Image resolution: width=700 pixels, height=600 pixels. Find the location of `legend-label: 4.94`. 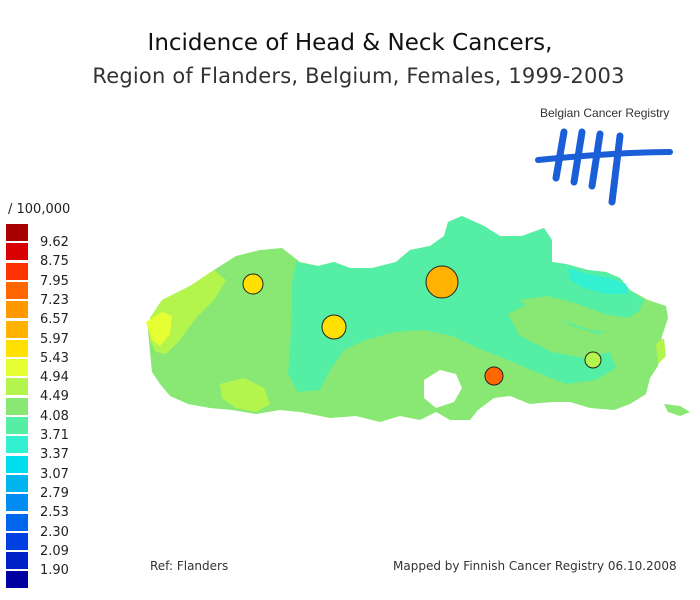

legend-label: 4.94 is located at coordinates (54, 377).